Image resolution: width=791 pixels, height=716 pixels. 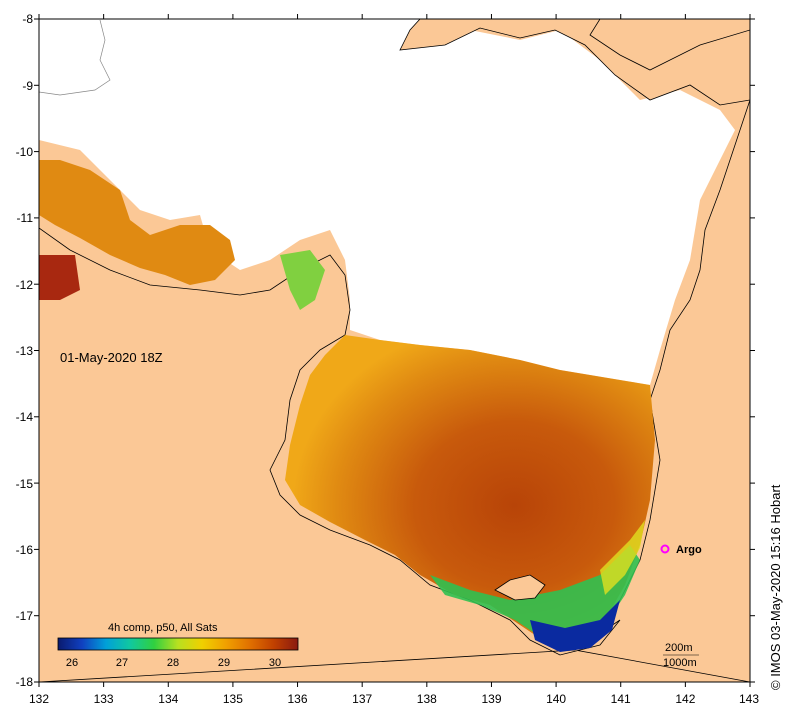 I want to click on colorbar-tick-label: 26, so click(x=72, y=663).